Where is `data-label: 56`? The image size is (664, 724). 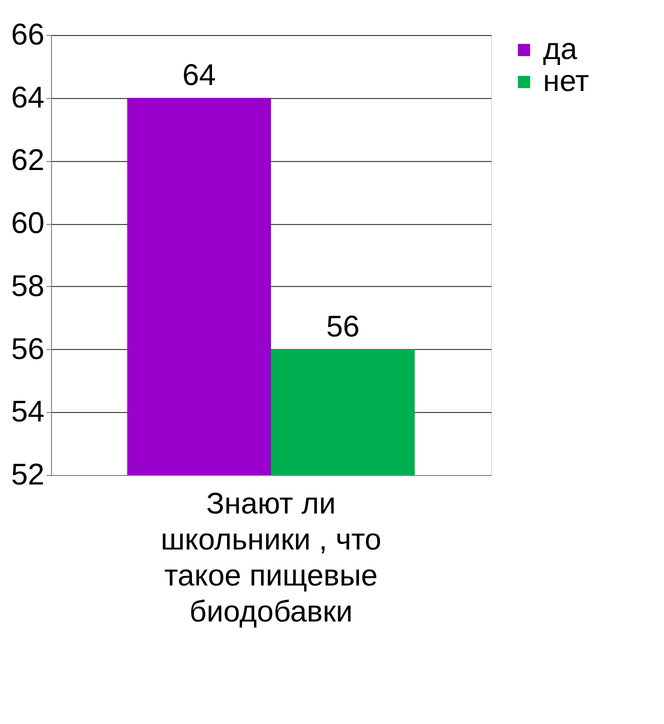
data-label: 56 is located at coordinates (343, 327).